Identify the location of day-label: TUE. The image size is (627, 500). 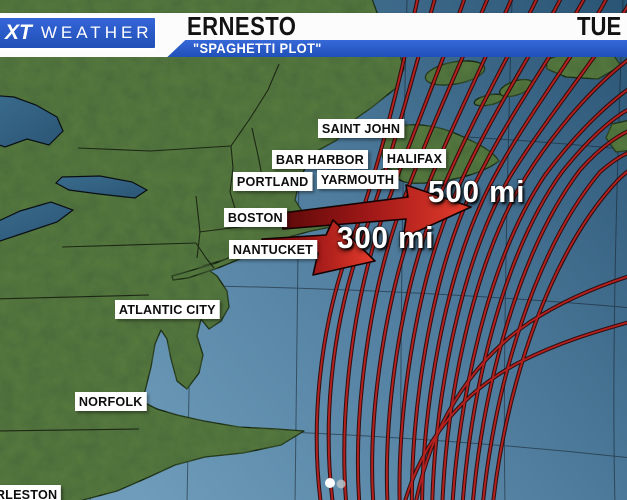
(599, 26).